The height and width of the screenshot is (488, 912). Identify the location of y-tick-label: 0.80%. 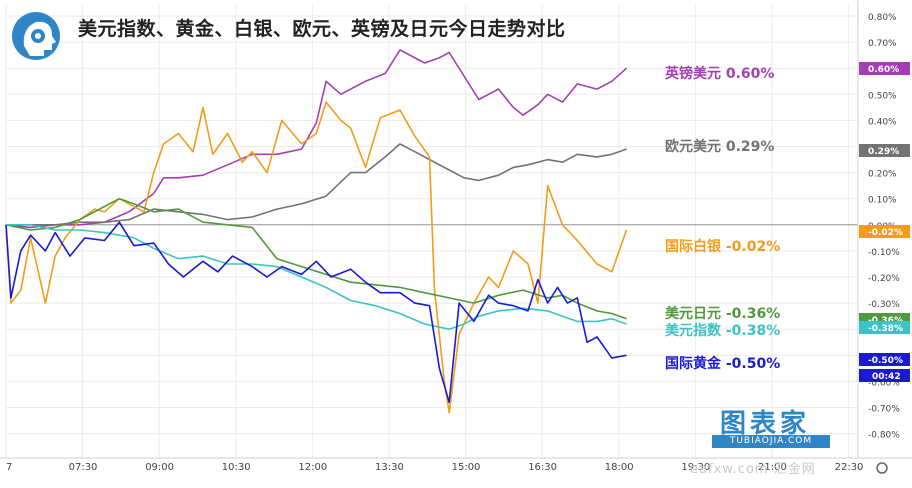
(882, 18).